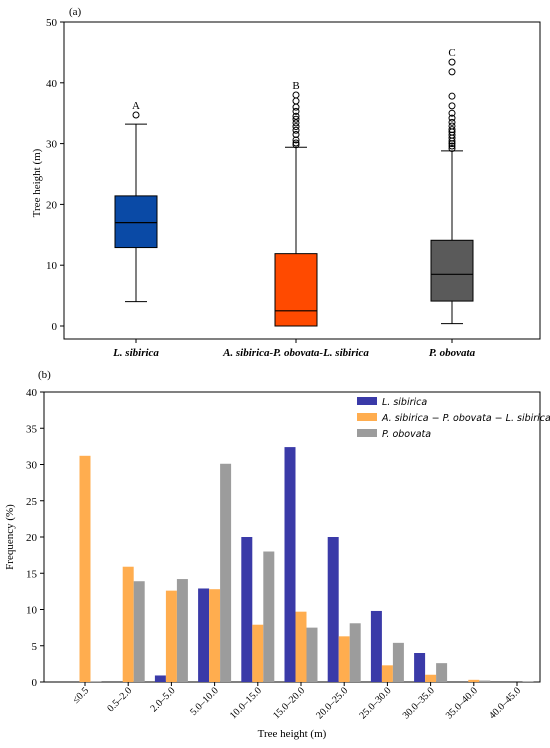  I want to click on legend-label: P. obovata, so click(406, 434).